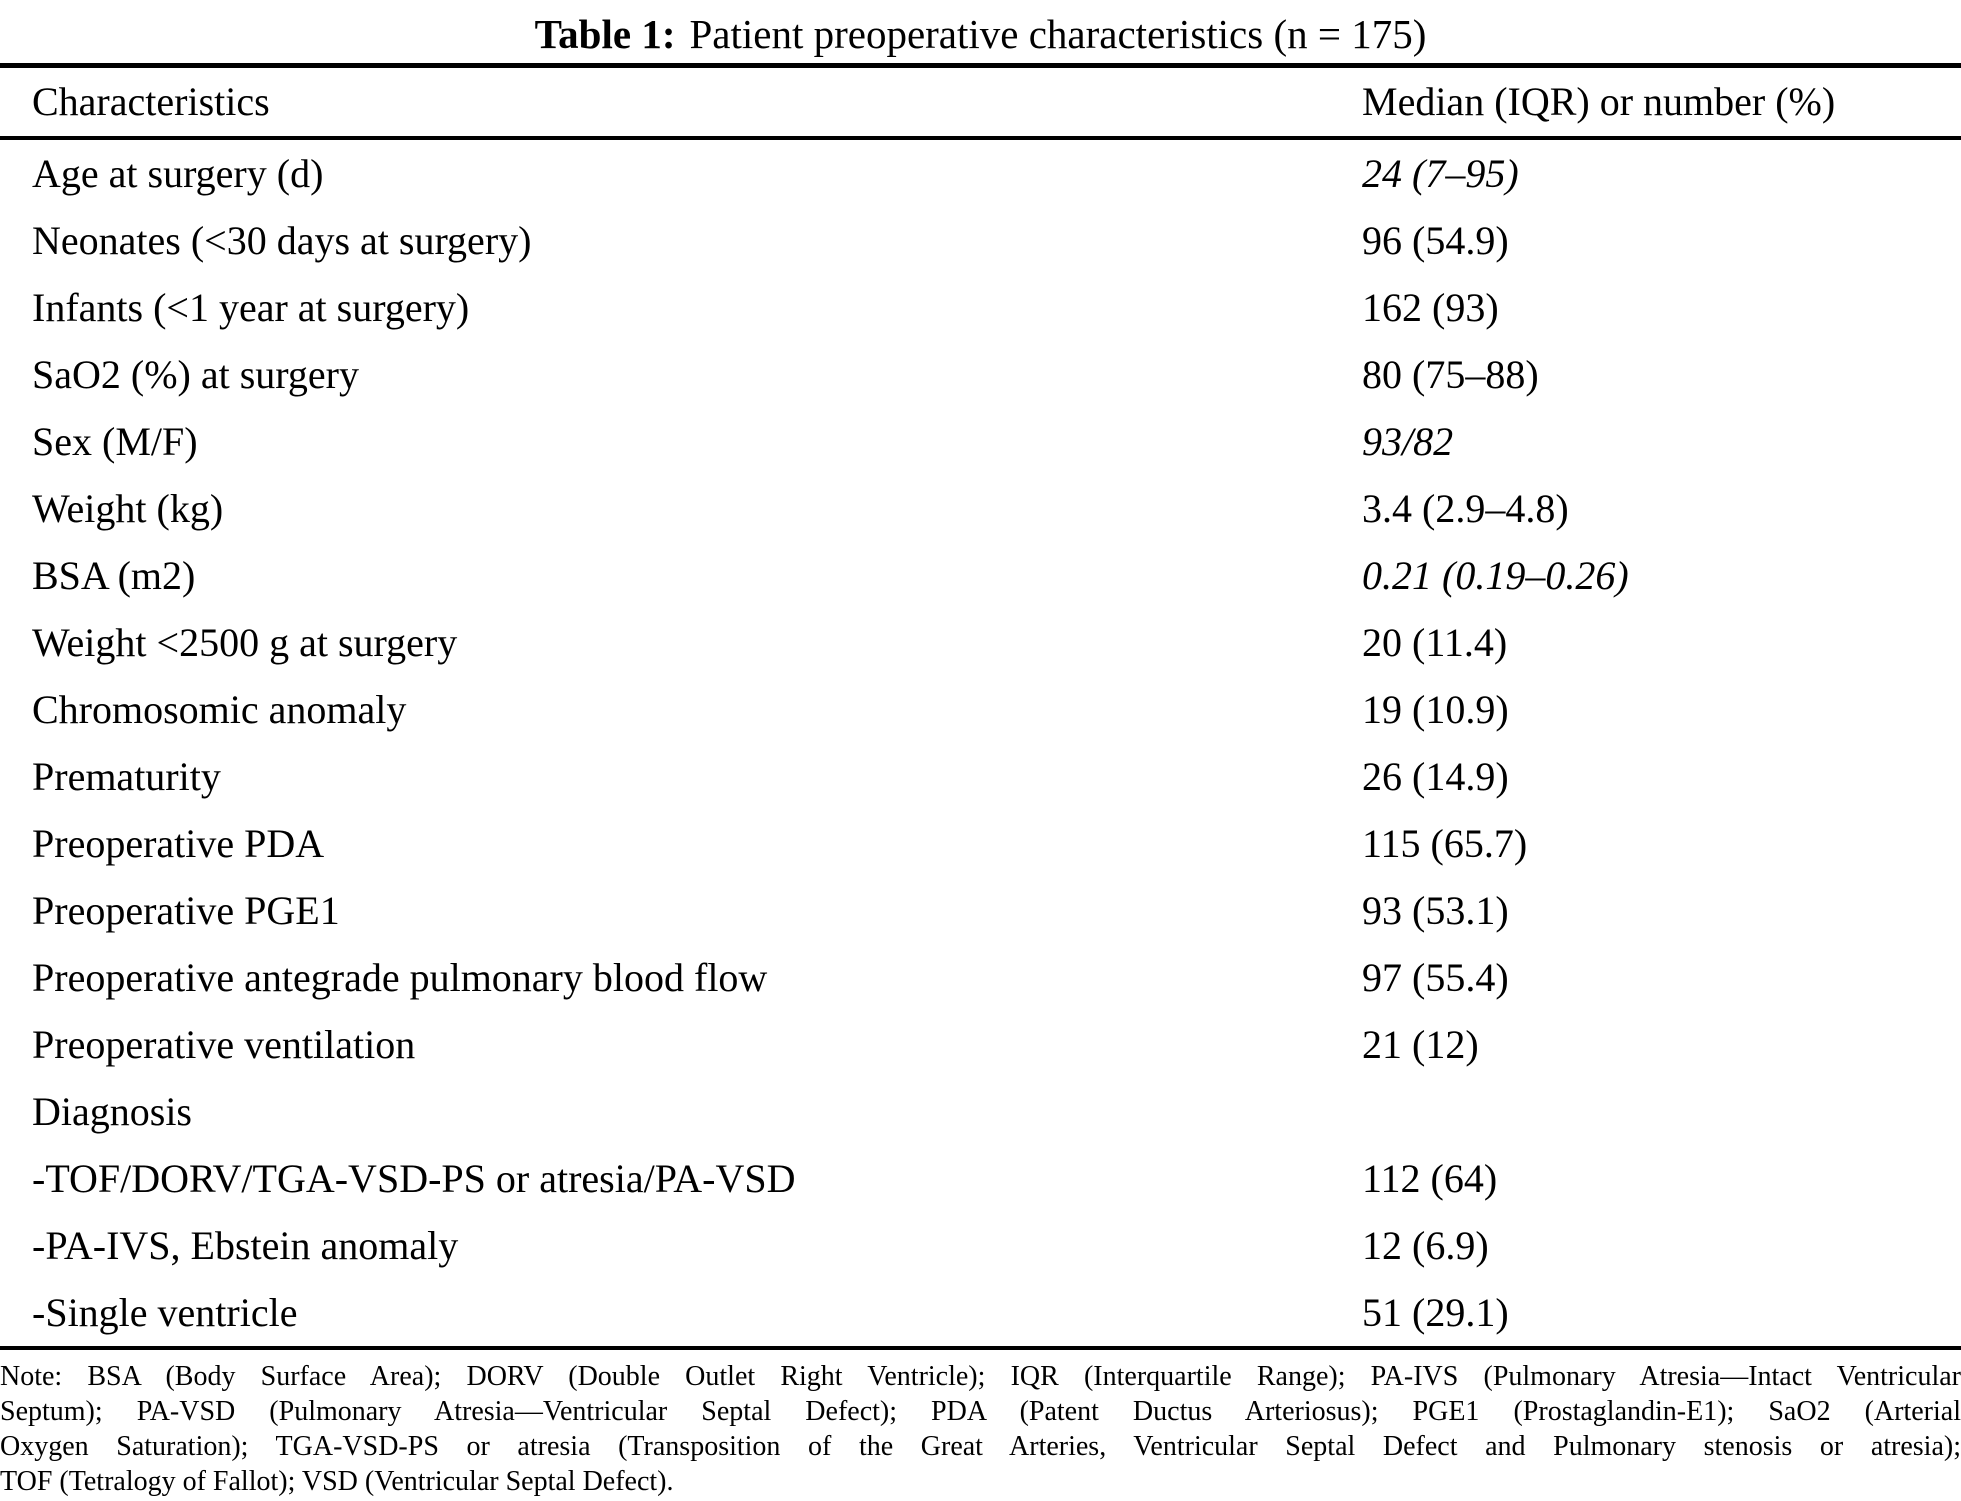  What do you see at coordinates (178, 173) in the screenshot?
I see `row-label: Age at surgery (d)` at bounding box center [178, 173].